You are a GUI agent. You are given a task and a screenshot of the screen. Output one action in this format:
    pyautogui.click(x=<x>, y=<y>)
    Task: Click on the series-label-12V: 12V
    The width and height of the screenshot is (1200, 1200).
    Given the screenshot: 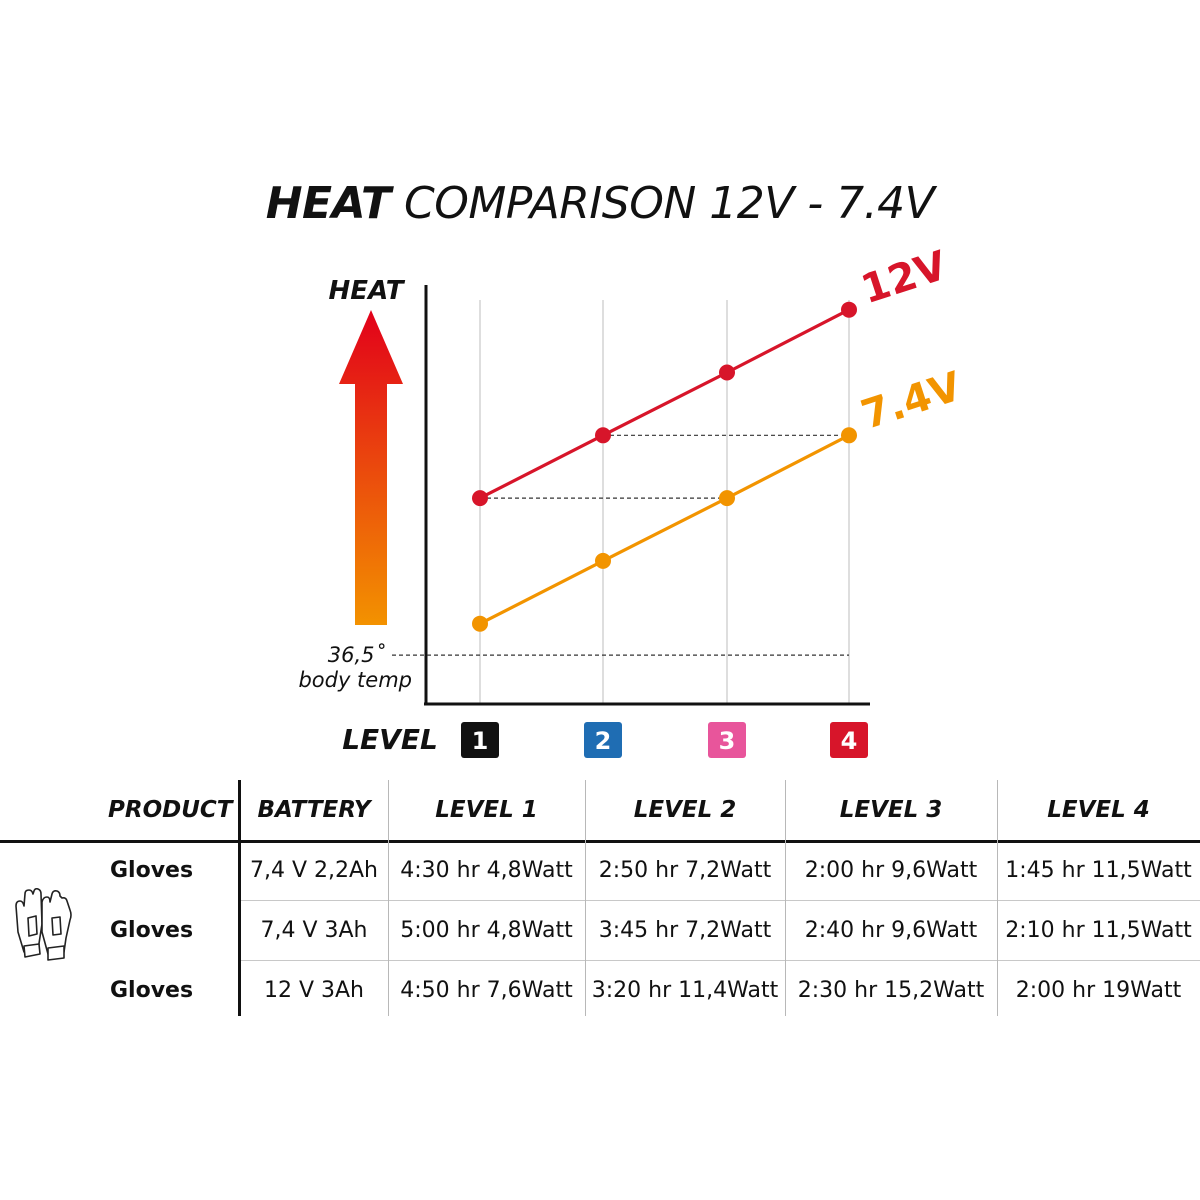 What is the action you would take?
    pyautogui.click(x=904, y=278)
    